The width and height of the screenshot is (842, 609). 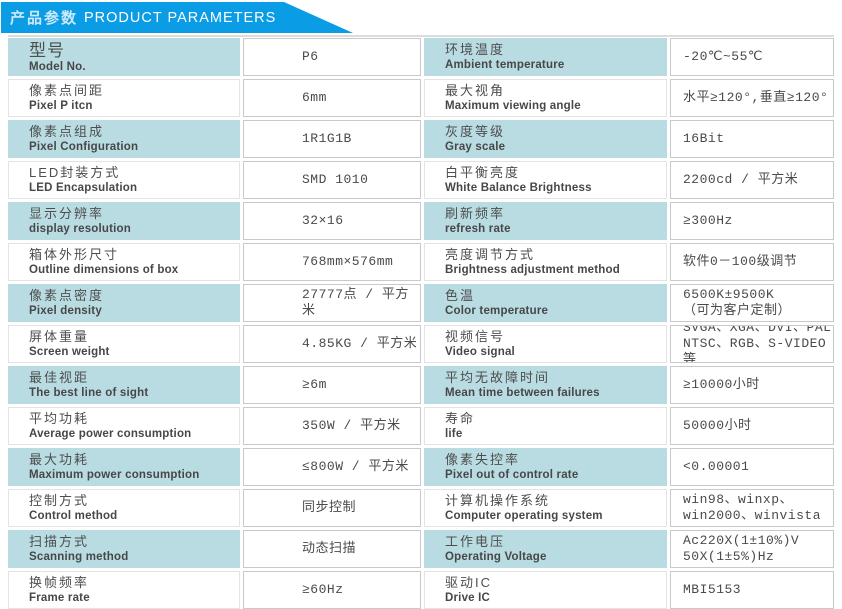 I want to click on param-label-cell-left: 像素点组成 Pixel Configuration, so click(x=124, y=139).